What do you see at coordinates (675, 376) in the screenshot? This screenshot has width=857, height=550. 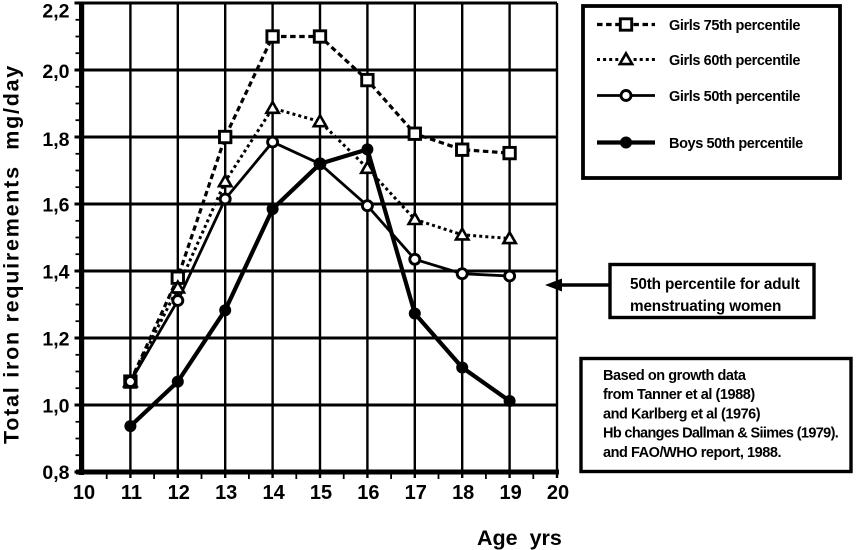 I see `svg-text: Based on growth data` at bounding box center [675, 376].